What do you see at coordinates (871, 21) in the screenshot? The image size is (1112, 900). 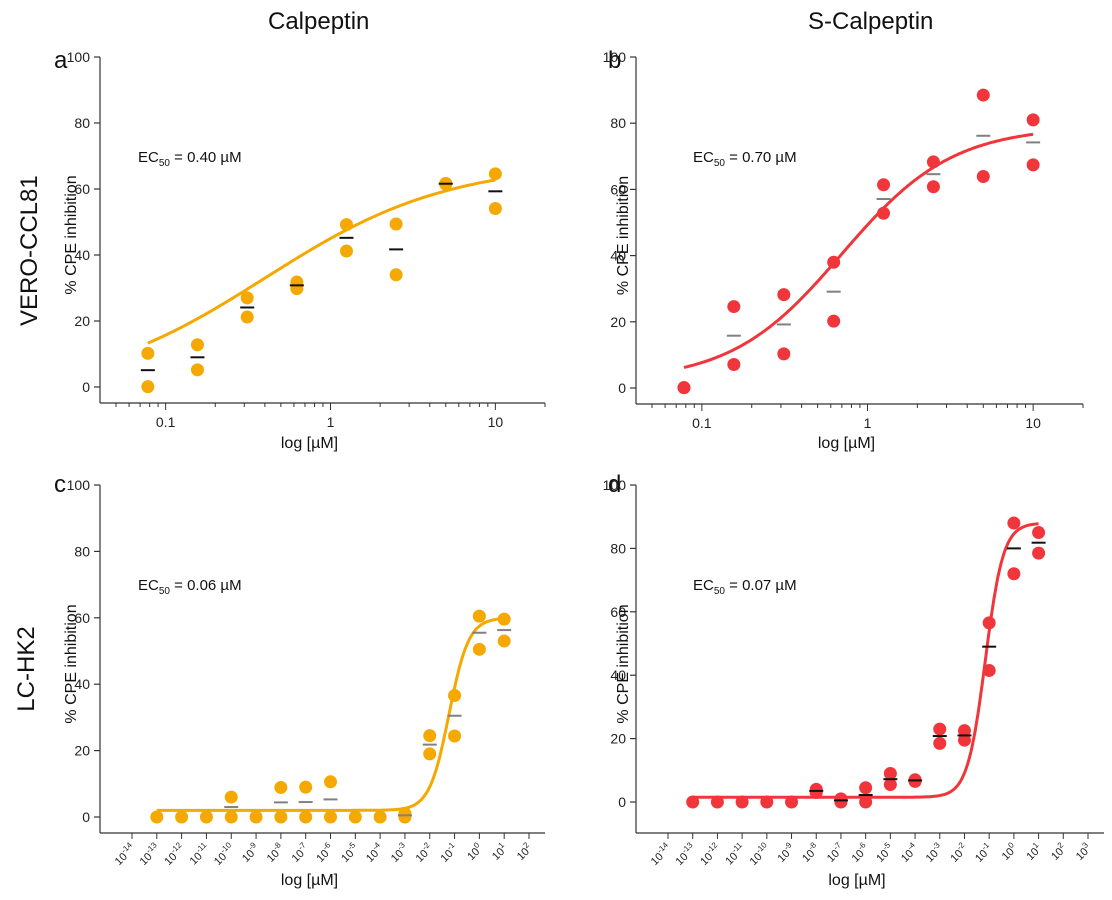 I see `column-title-s-calpeptin: S-Calpeptin` at bounding box center [871, 21].